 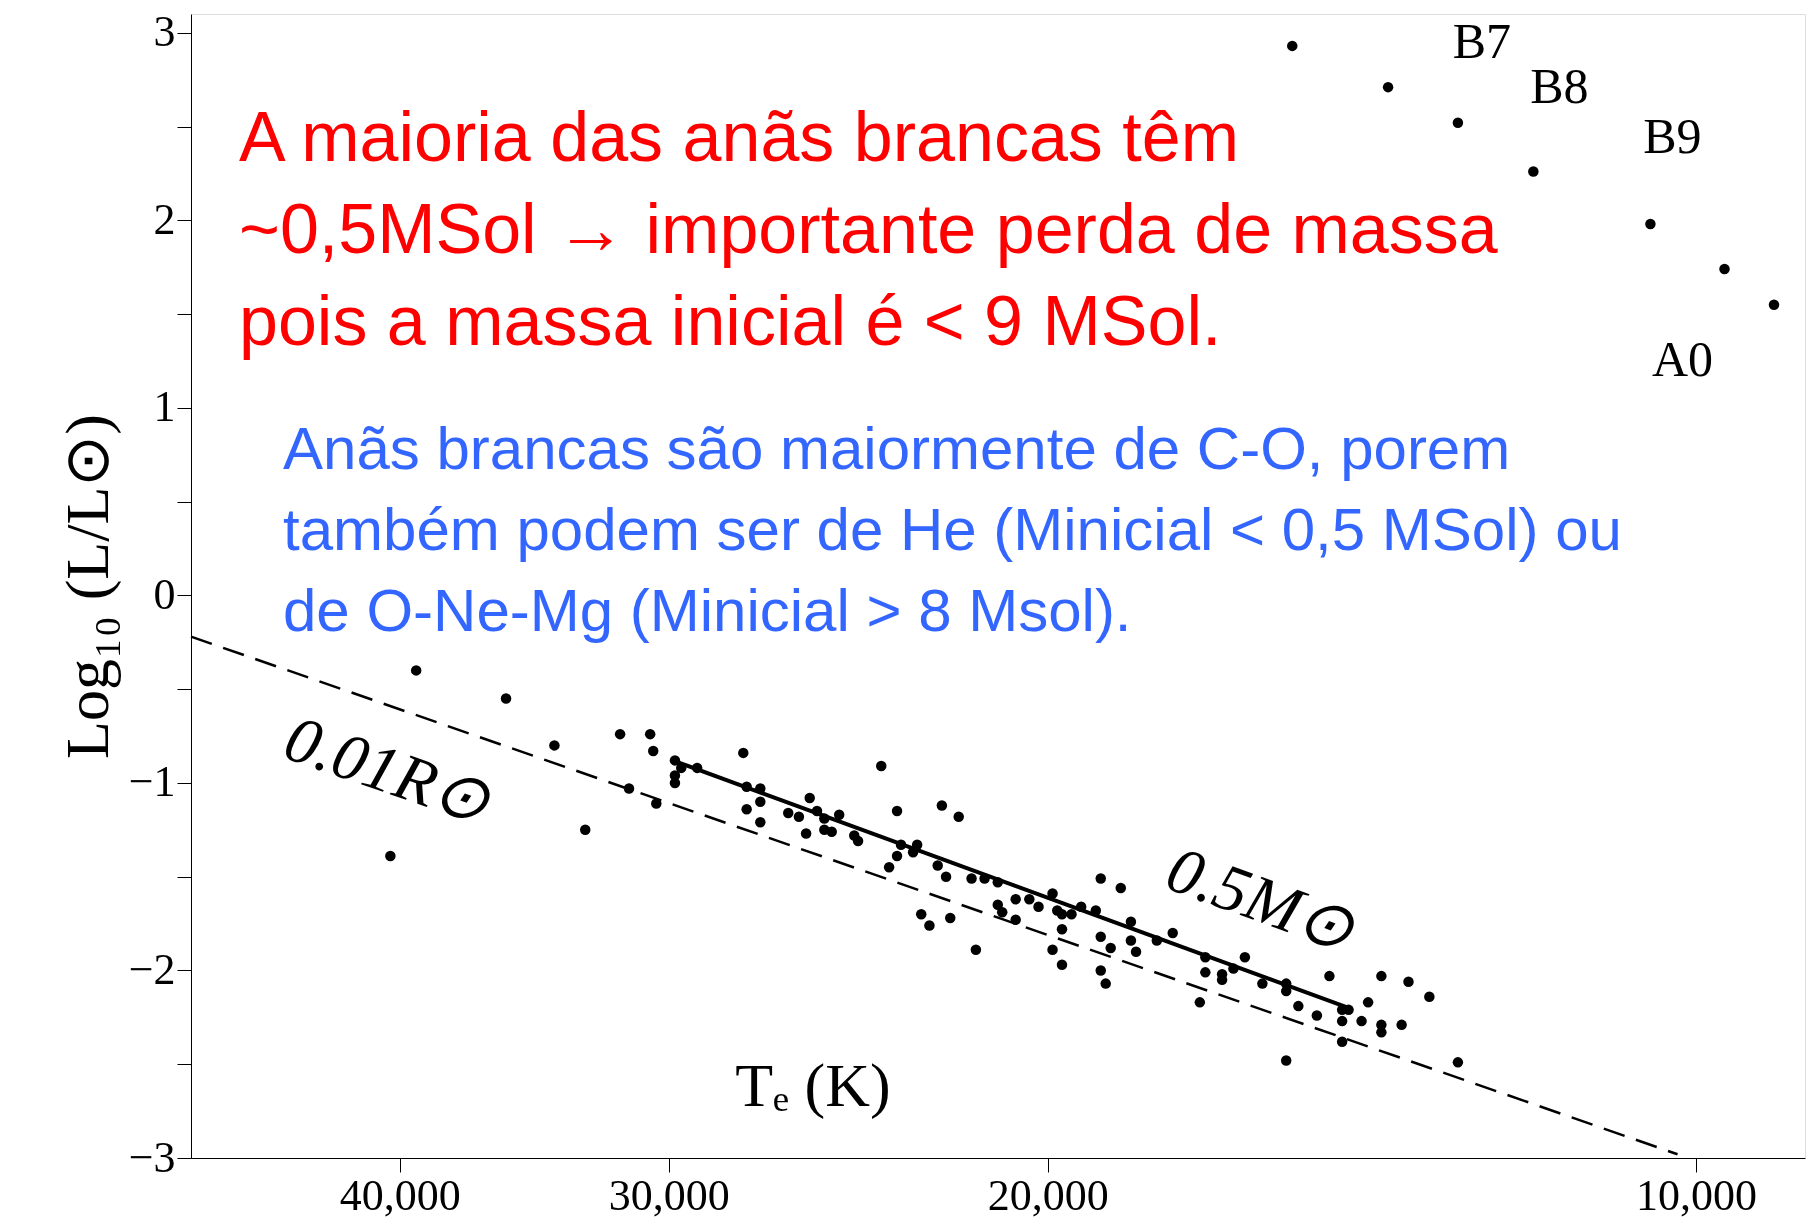 What do you see at coordinates (388, 769) in the screenshot?
I see `annotation: 0.01R⊙` at bounding box center [388, 769].